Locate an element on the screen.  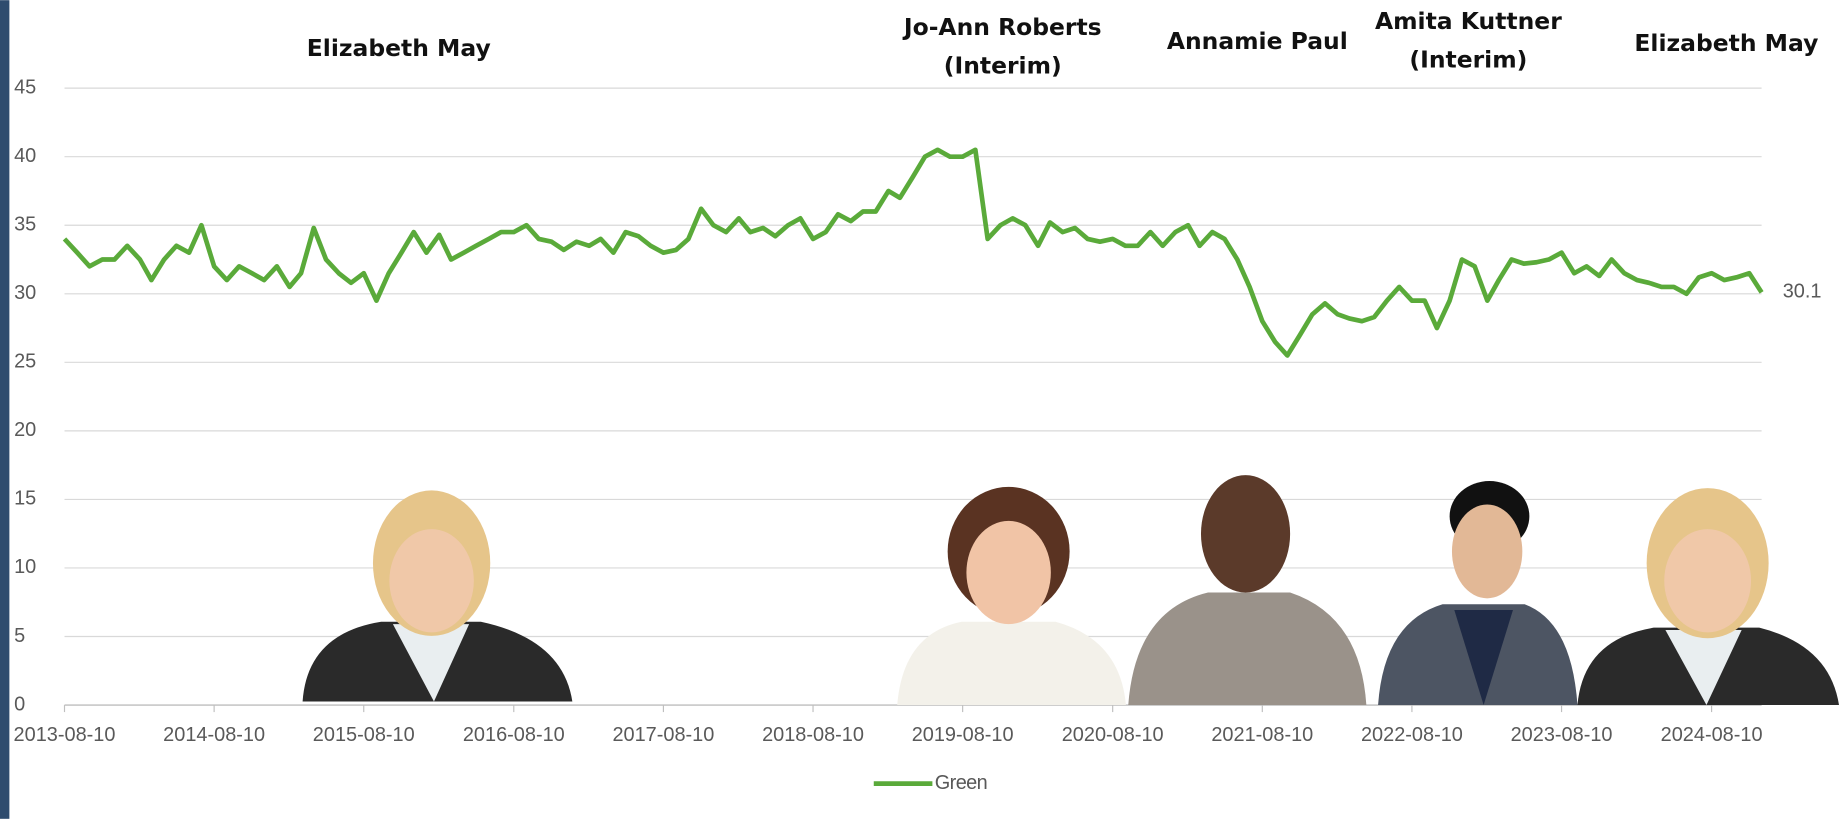
end-value-label: 30.1 is located at coordinates (1802, 292).